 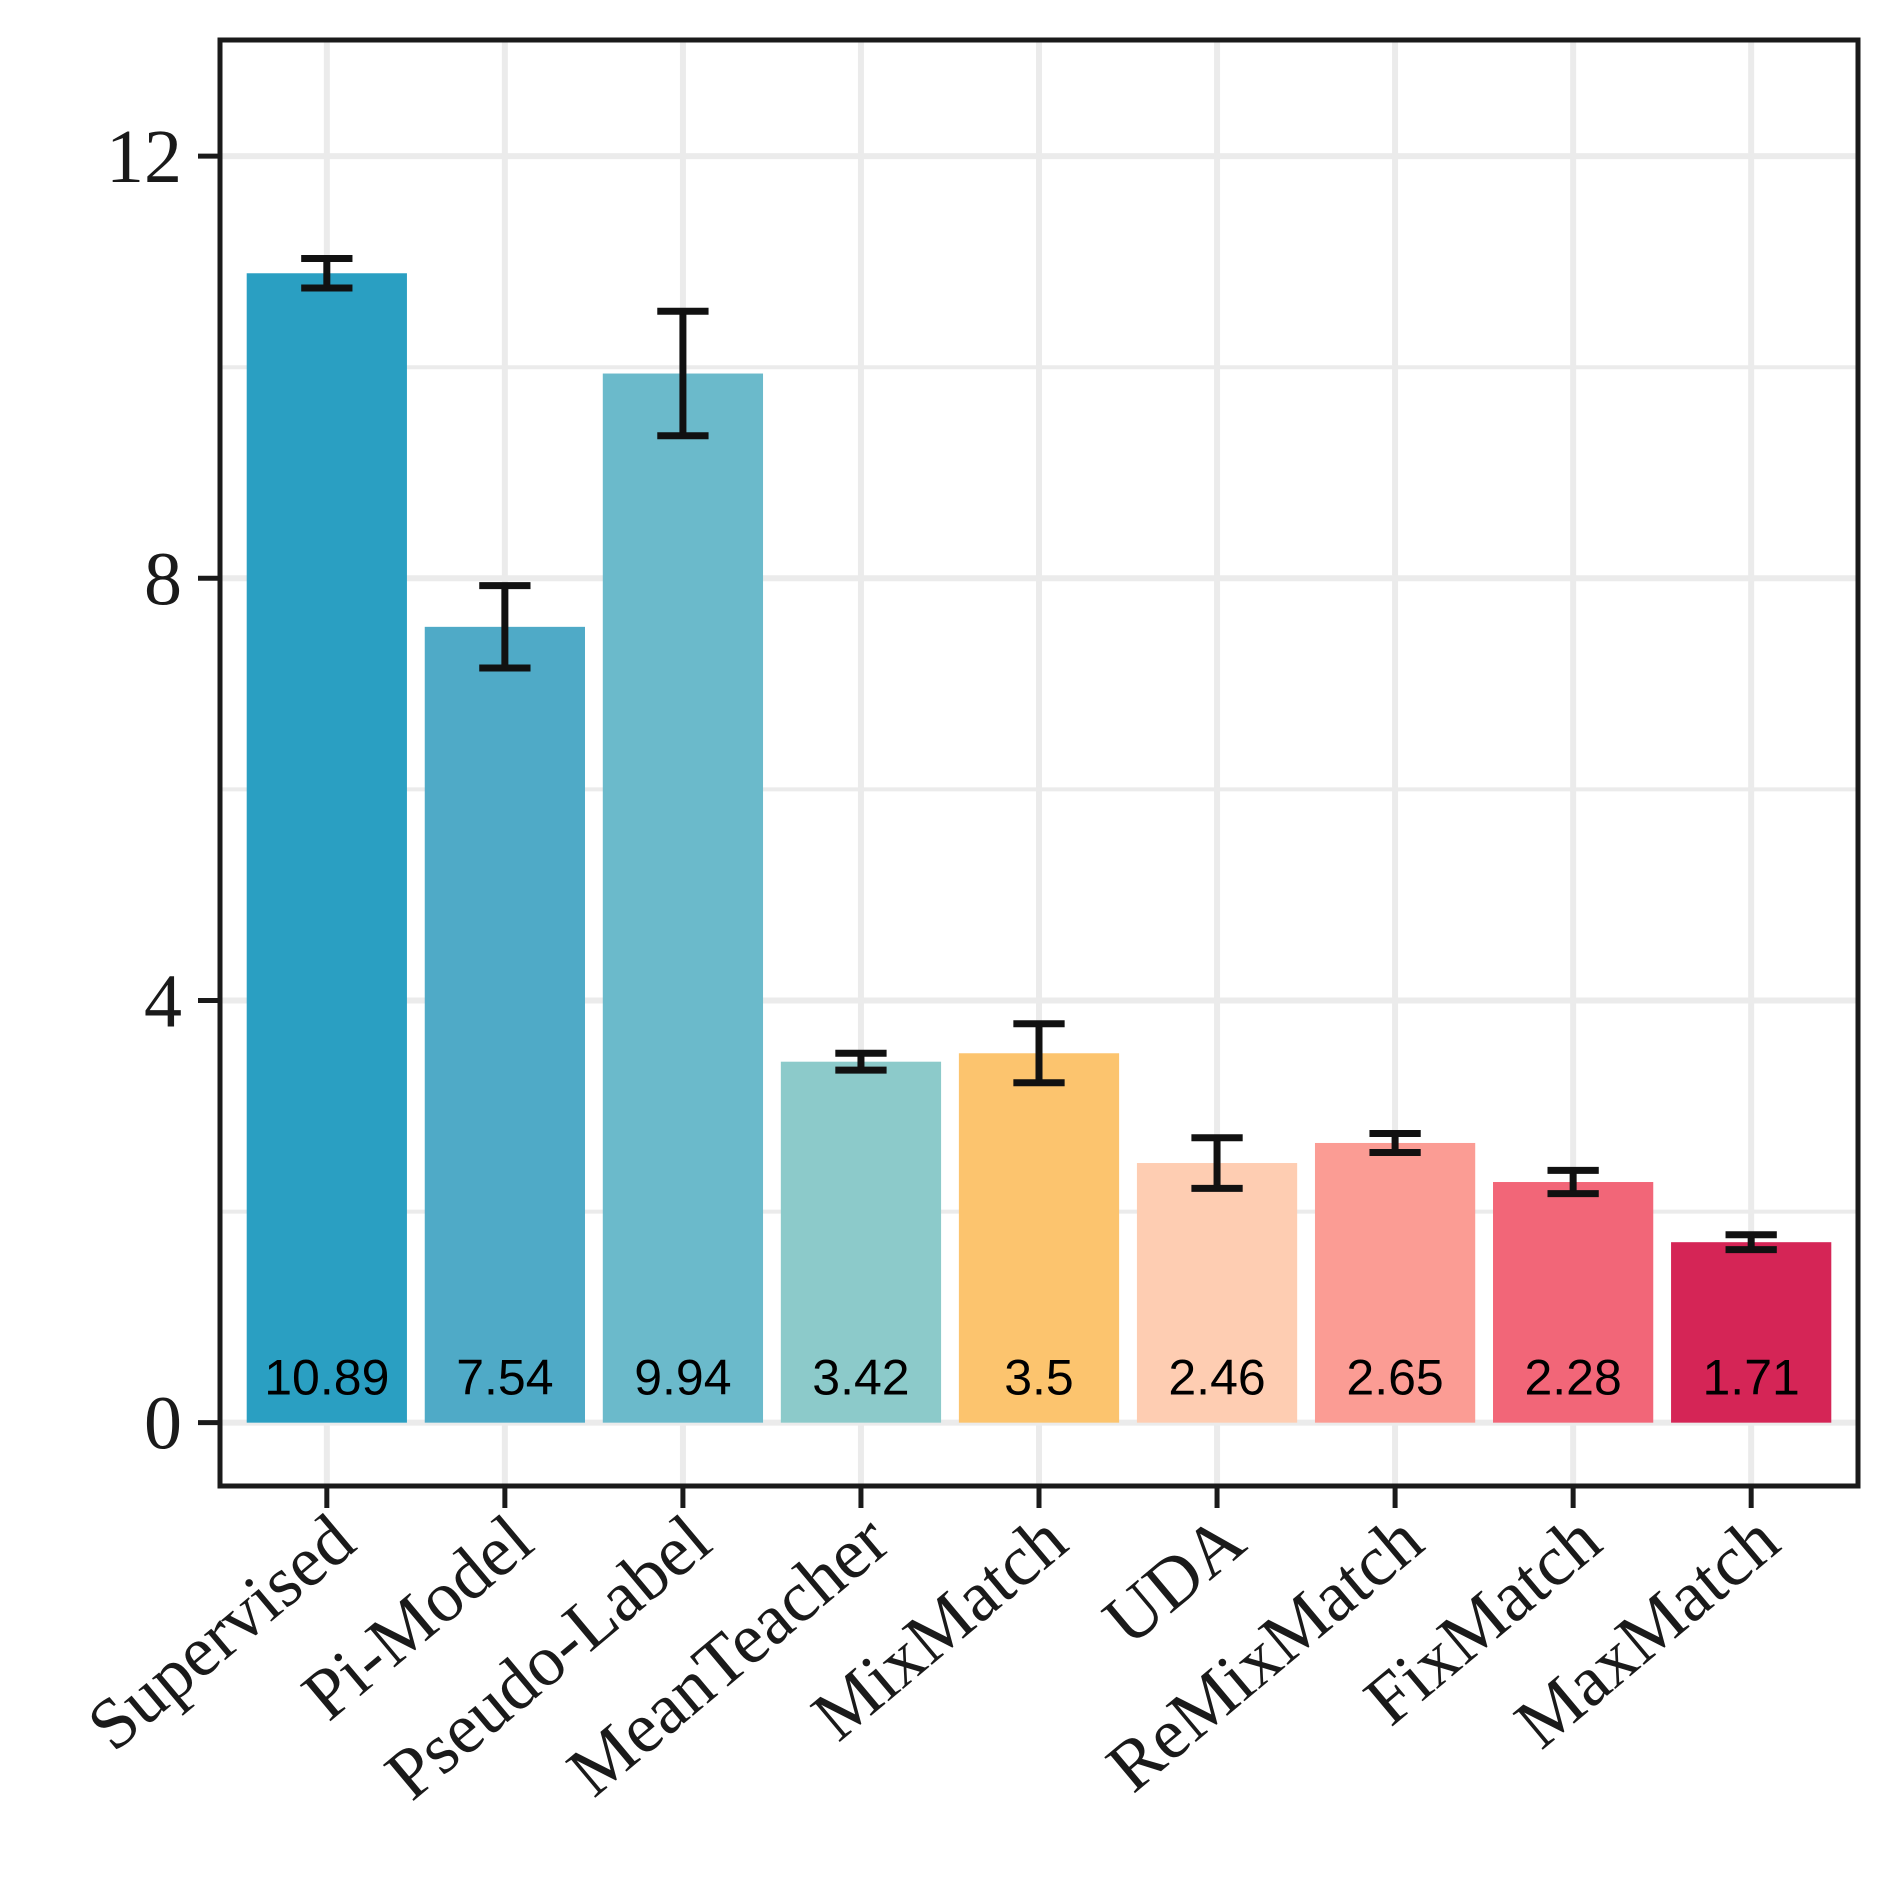 I want to click on bar-pi-model, so click(x=504, y=1024).